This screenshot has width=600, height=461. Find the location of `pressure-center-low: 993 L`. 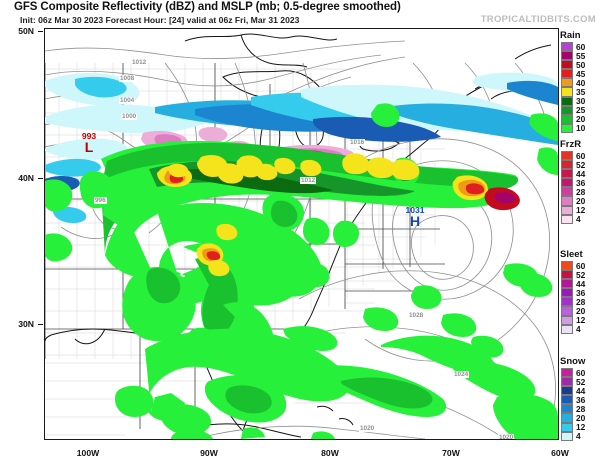

pressure-center-low: 993 L is located at coordinates (89, 143).